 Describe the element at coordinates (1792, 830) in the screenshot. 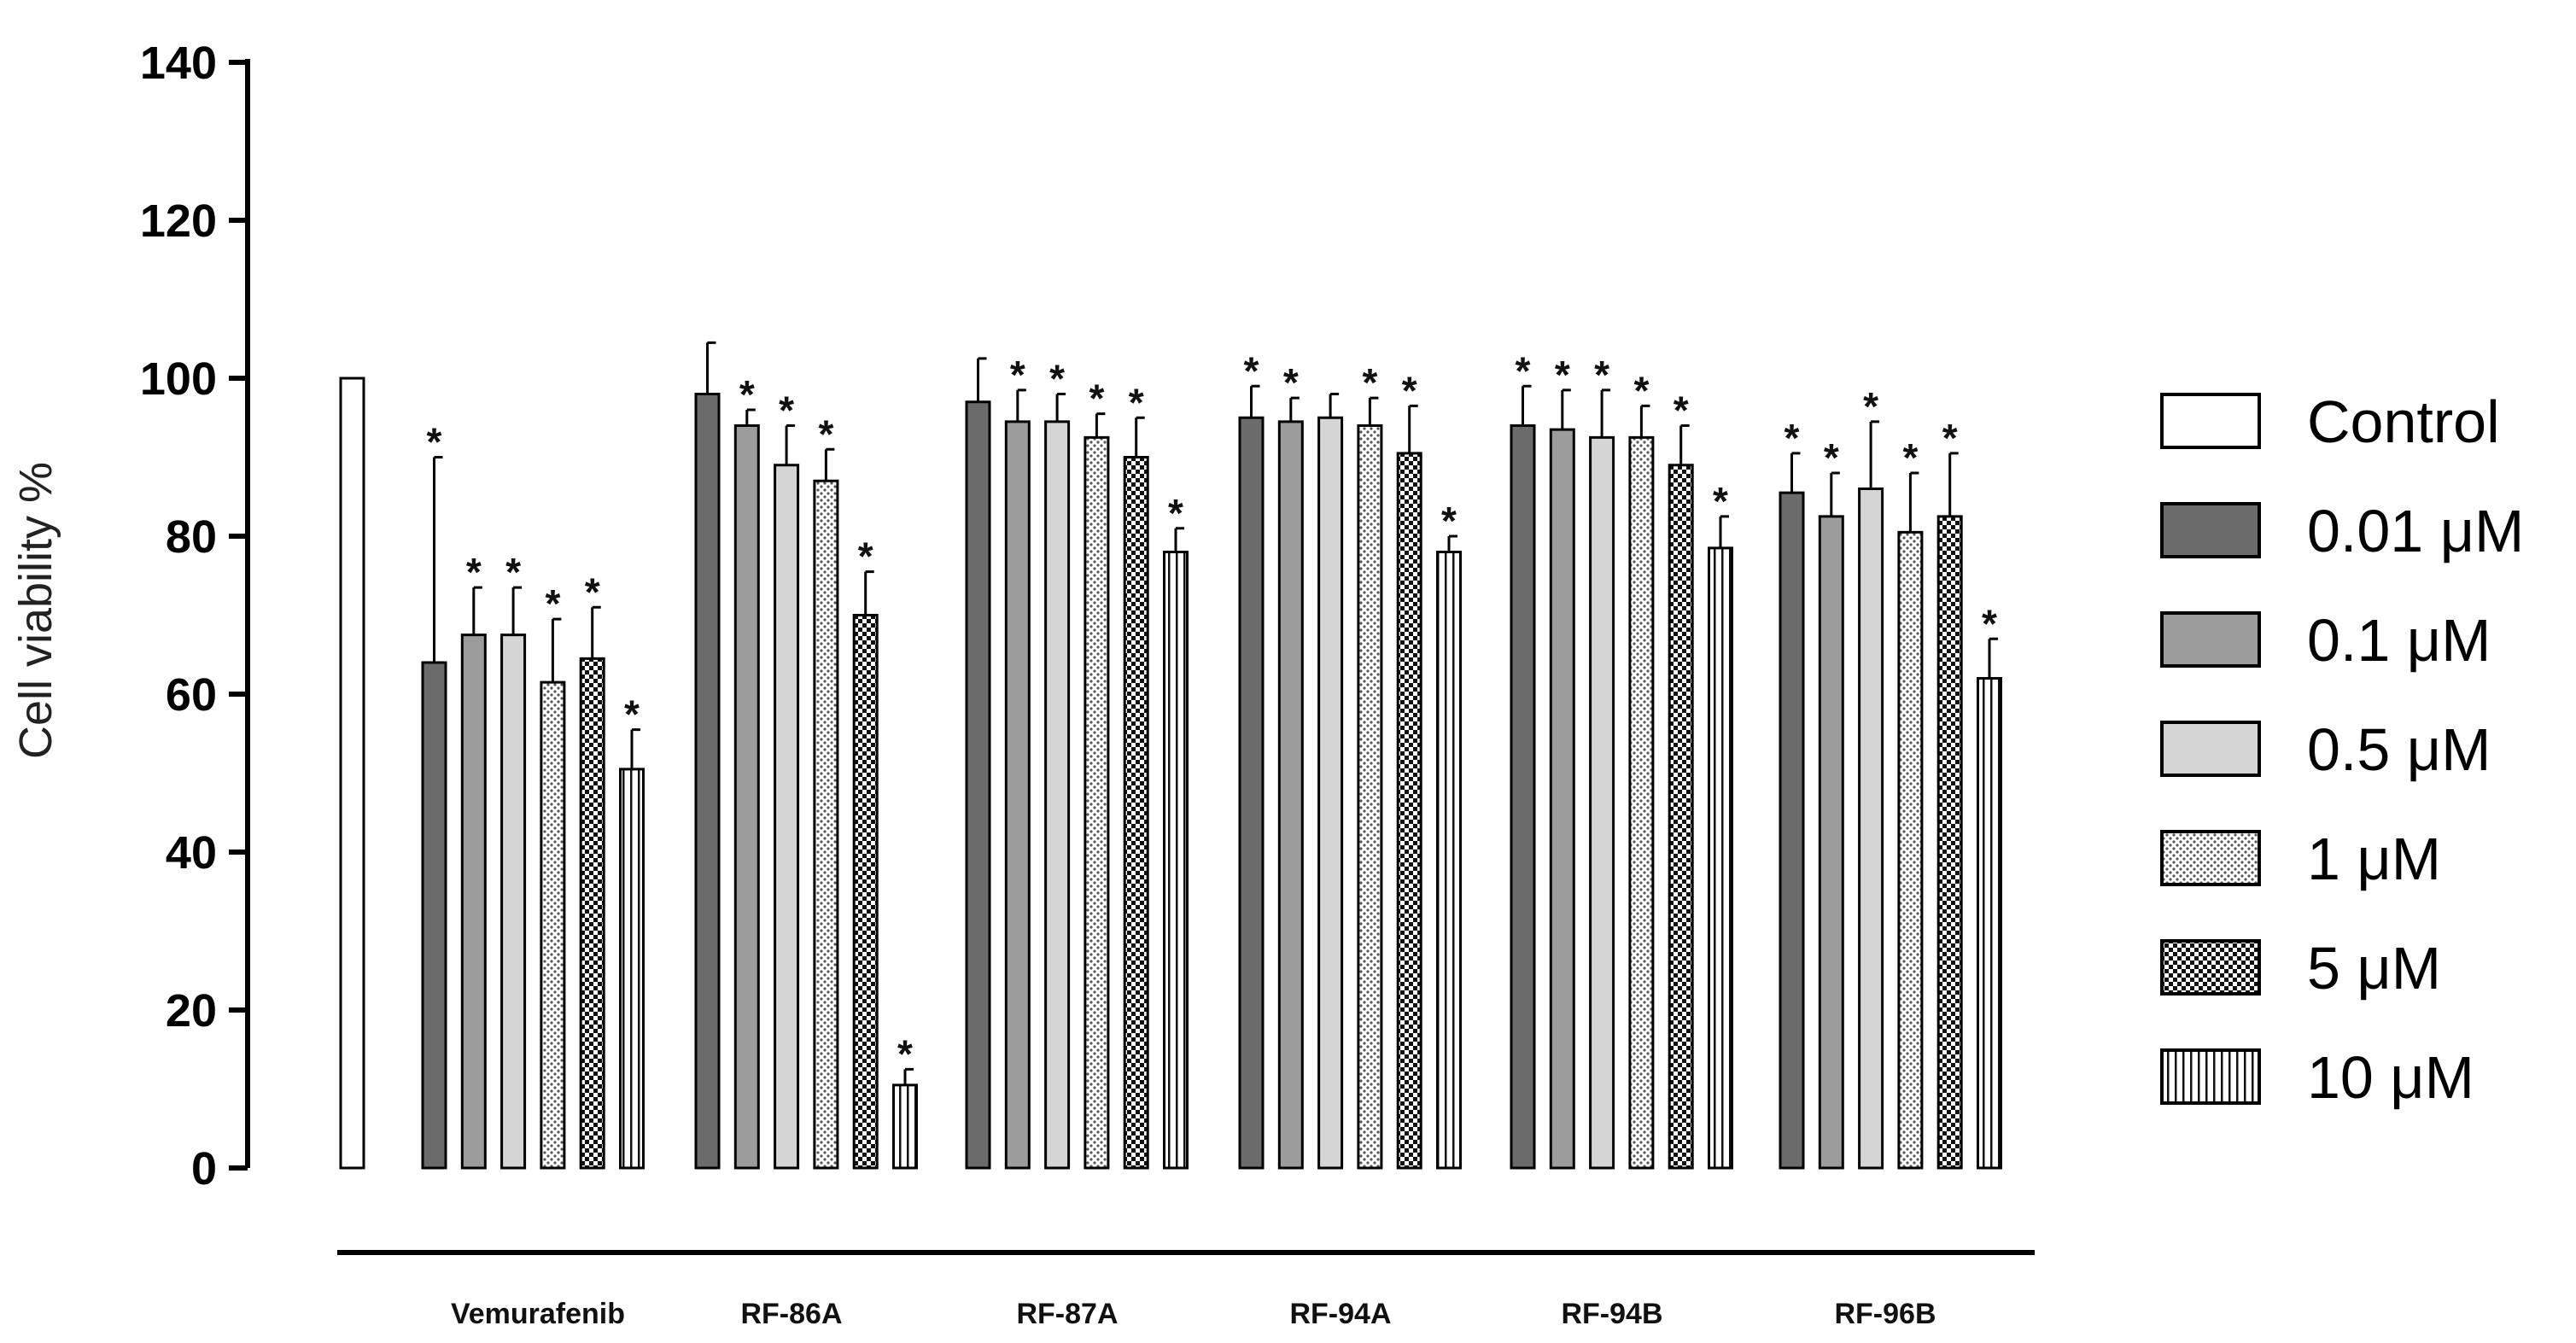

I see `bar-1-rf-96b` at that location.